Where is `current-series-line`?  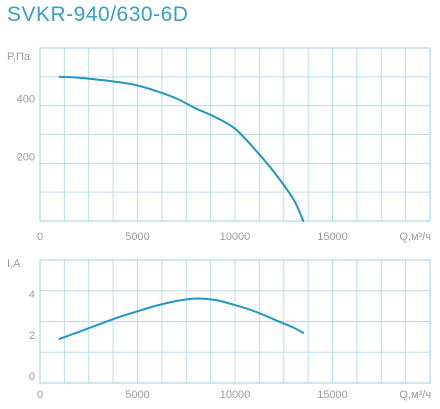 current-series-line is located at coordinates (181, 318).